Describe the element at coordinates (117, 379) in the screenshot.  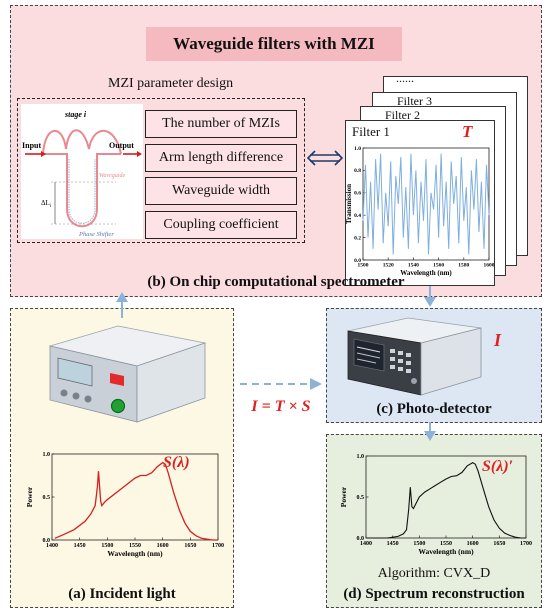
I see `device-red-button` at that location.